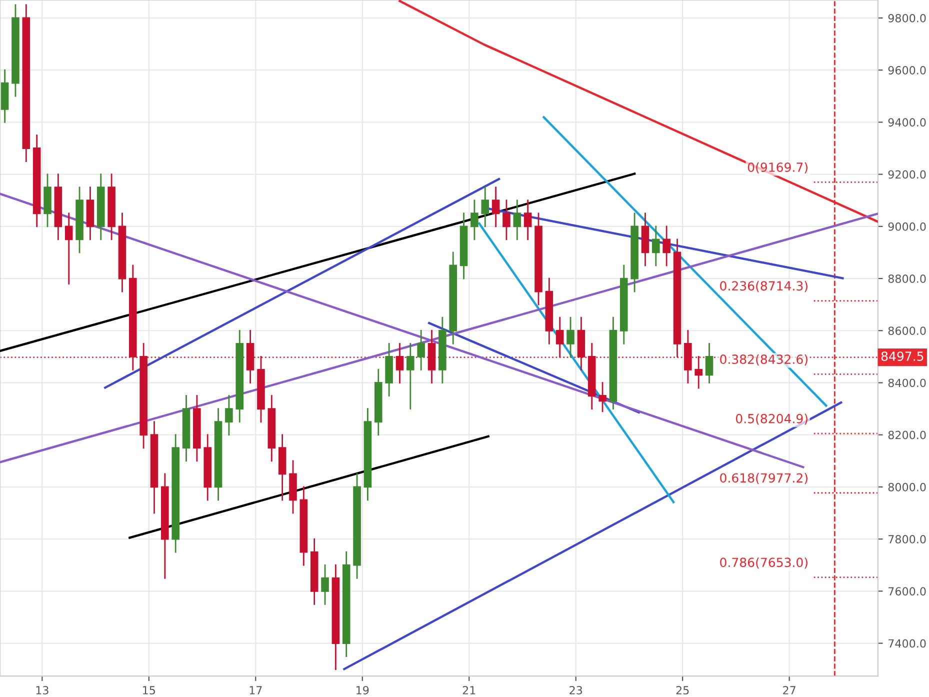  Describe the element at coordinates (907, 330) in the screenshot. I see `y-tick-label: 8600.0` at that location.